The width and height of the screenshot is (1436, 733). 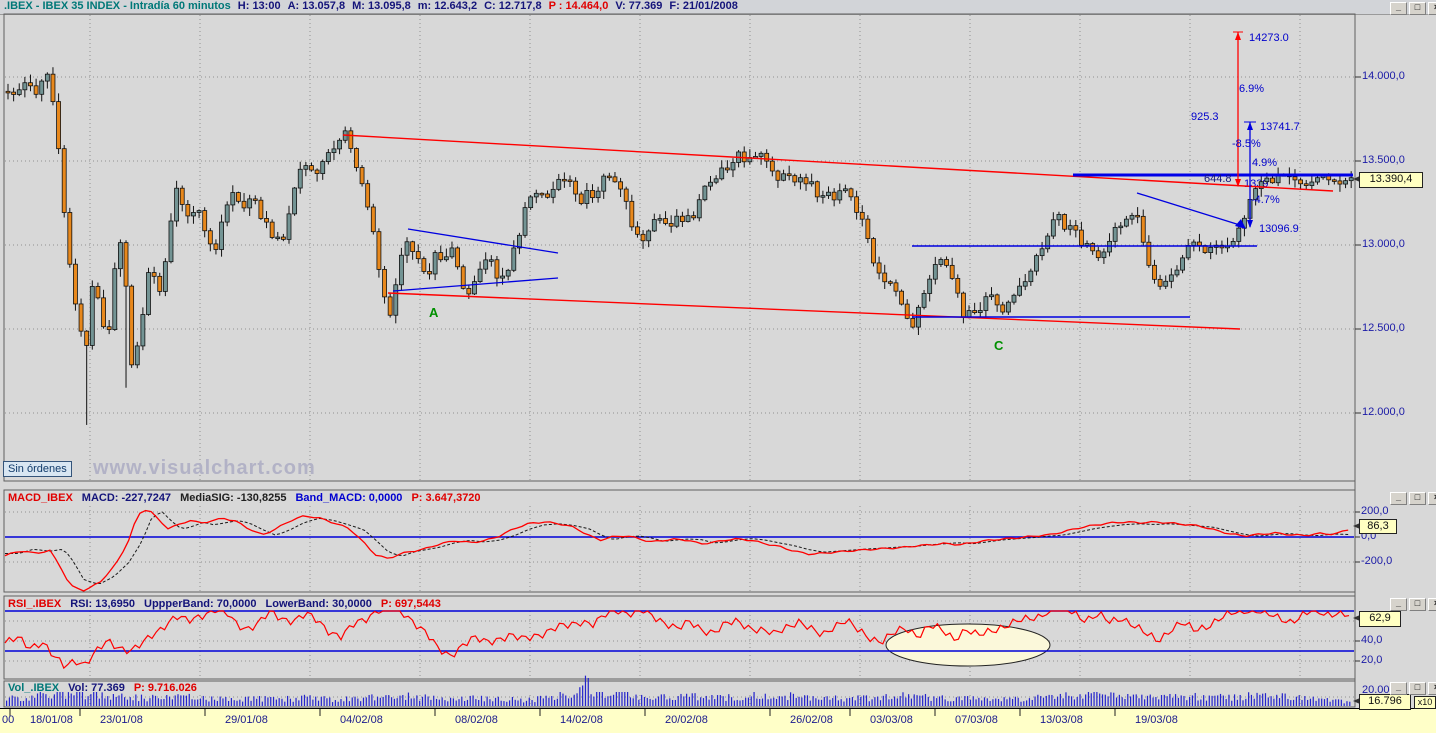 What do you see at coordinates (1417, 688) in the screenshot?
I see `vol-maximize-button: □` at bounding box center [1417, 688].